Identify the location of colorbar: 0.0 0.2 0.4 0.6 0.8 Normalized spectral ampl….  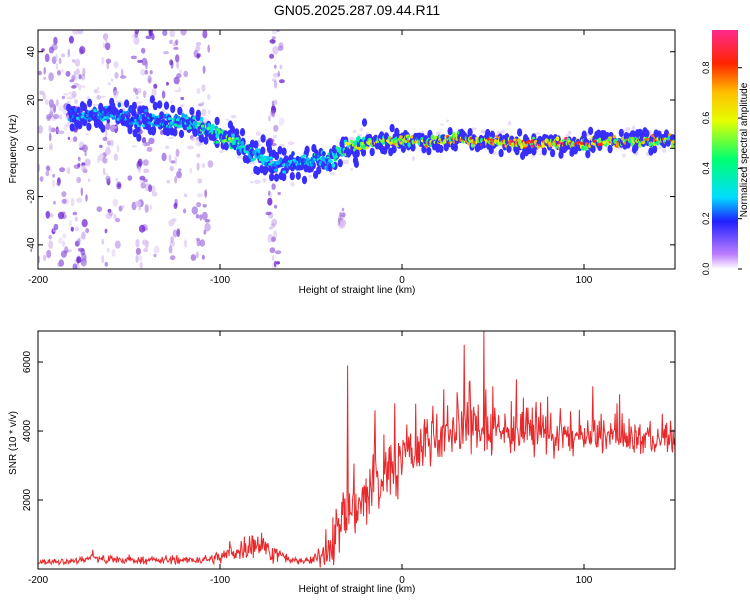
(725, 152).